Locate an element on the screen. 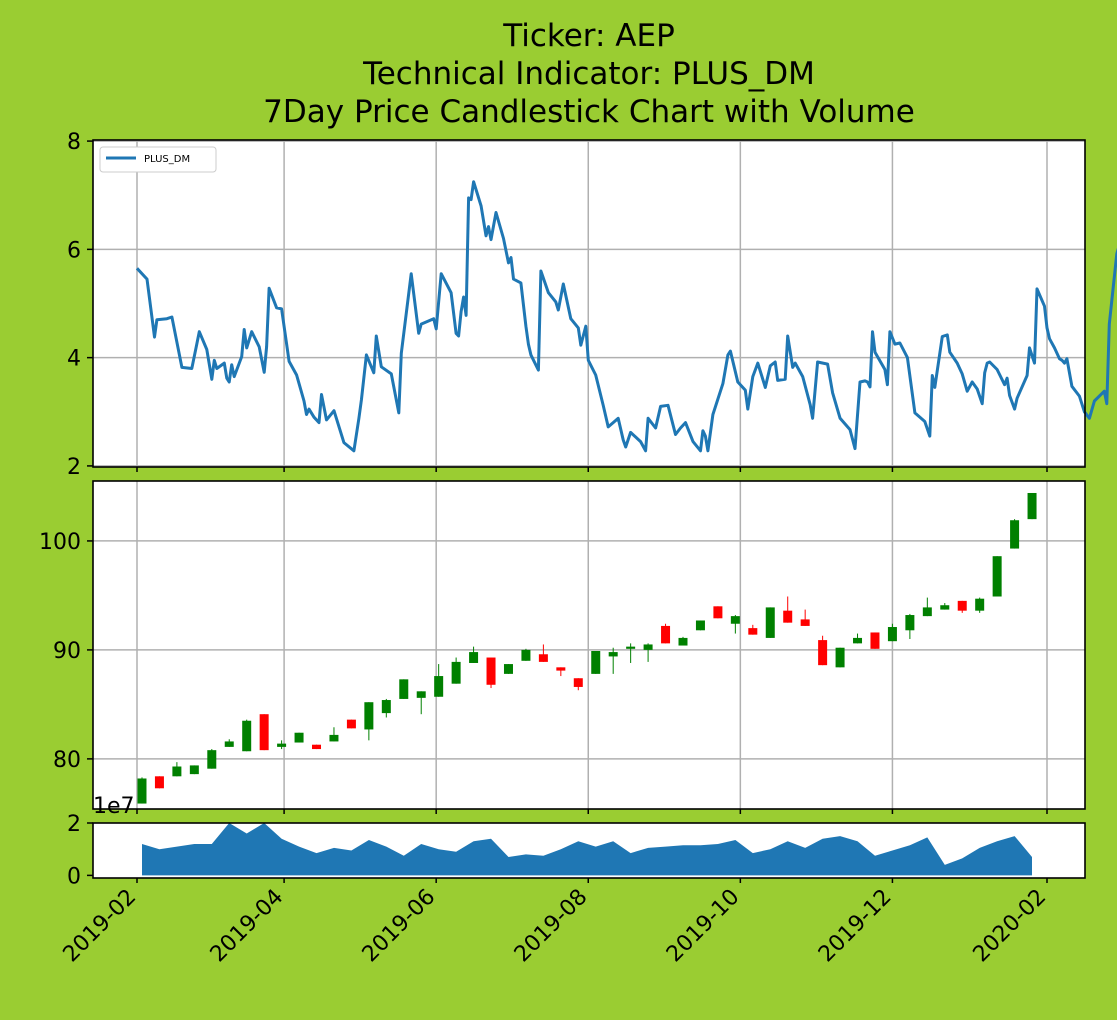 The width and height of the screenshot is (1117, 1020). price-ytick-label-1: 90 is located at coordinates (67, 651).